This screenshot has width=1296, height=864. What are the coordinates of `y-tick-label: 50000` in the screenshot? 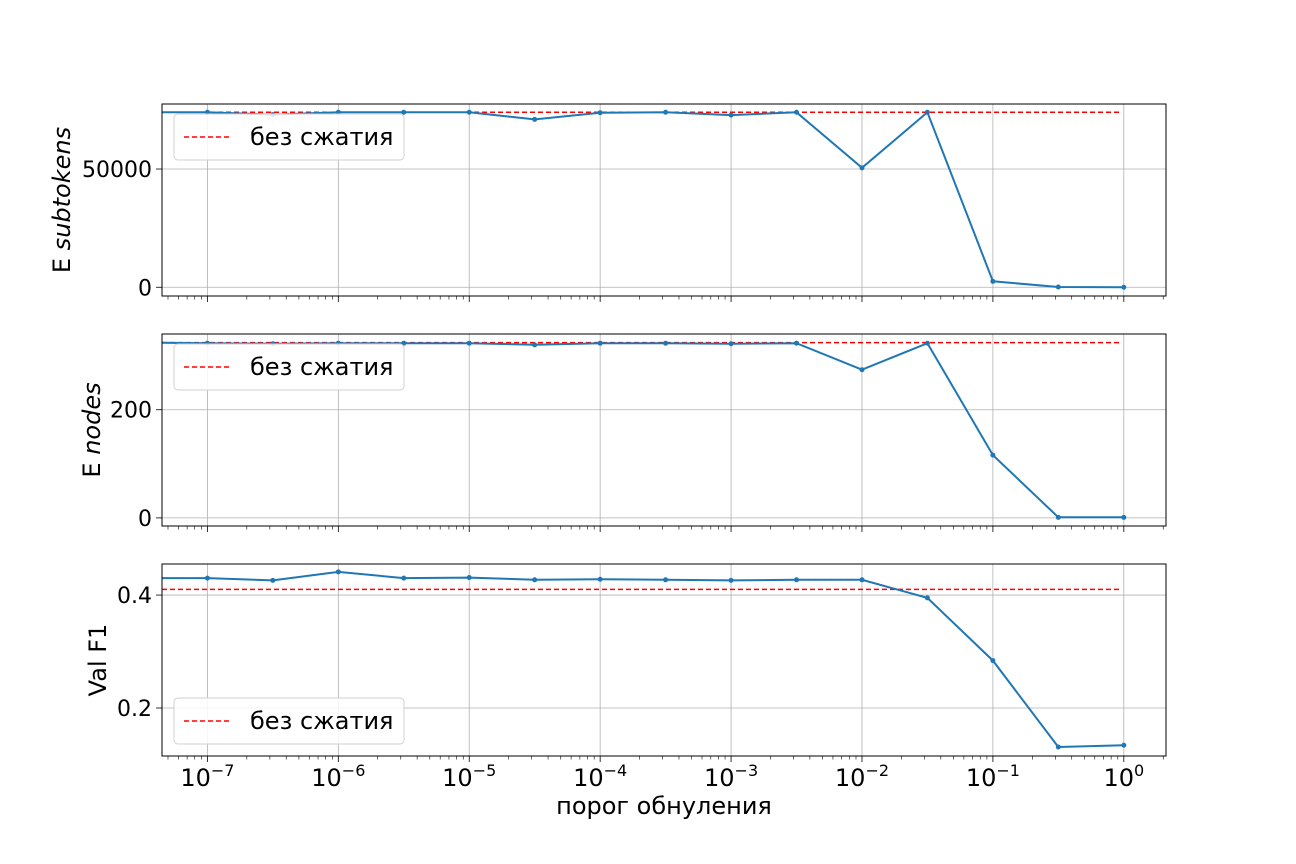 It's located at (117, 170).